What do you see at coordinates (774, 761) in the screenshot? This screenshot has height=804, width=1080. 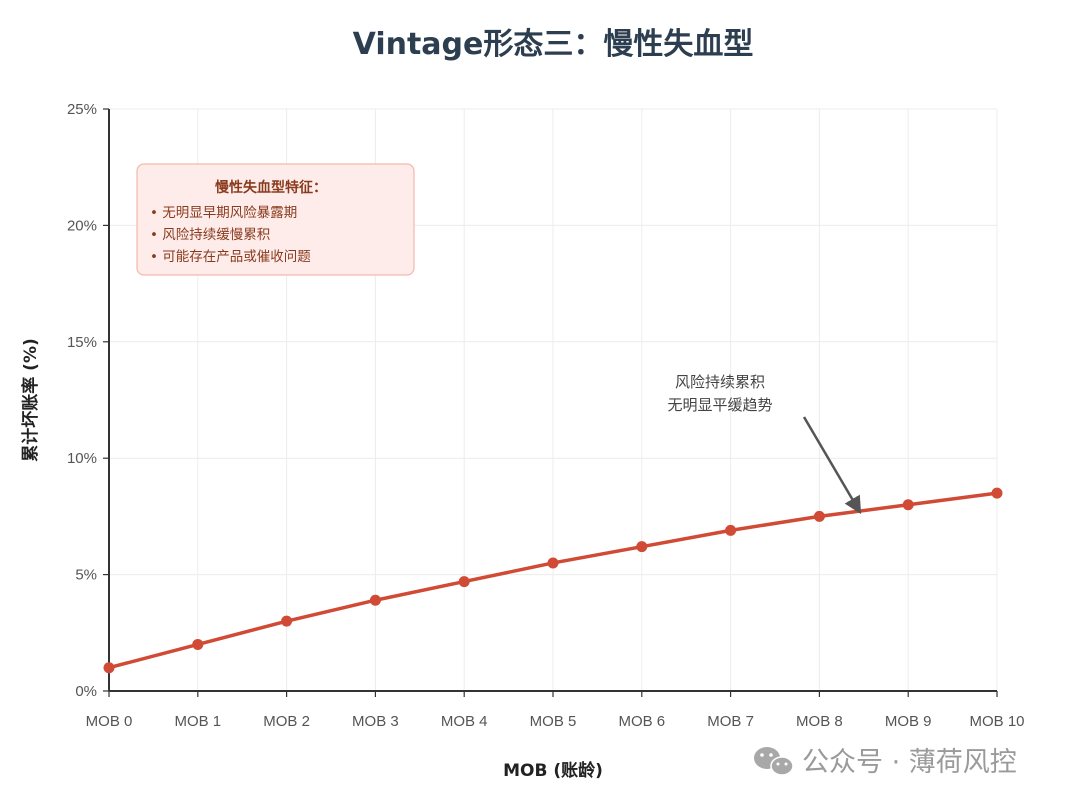 I see `wechat-icon` at bounding box center [774, 761].